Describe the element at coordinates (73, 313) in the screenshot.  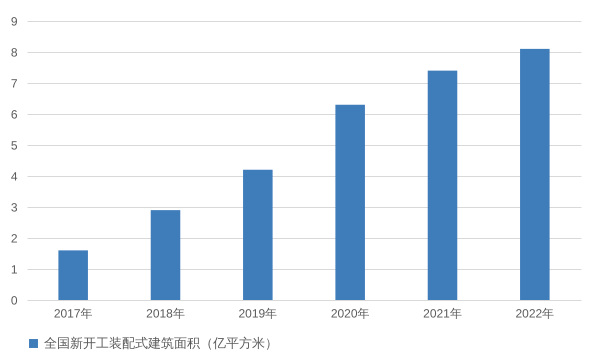
I see `x-tick-label: 2017年` at that location.